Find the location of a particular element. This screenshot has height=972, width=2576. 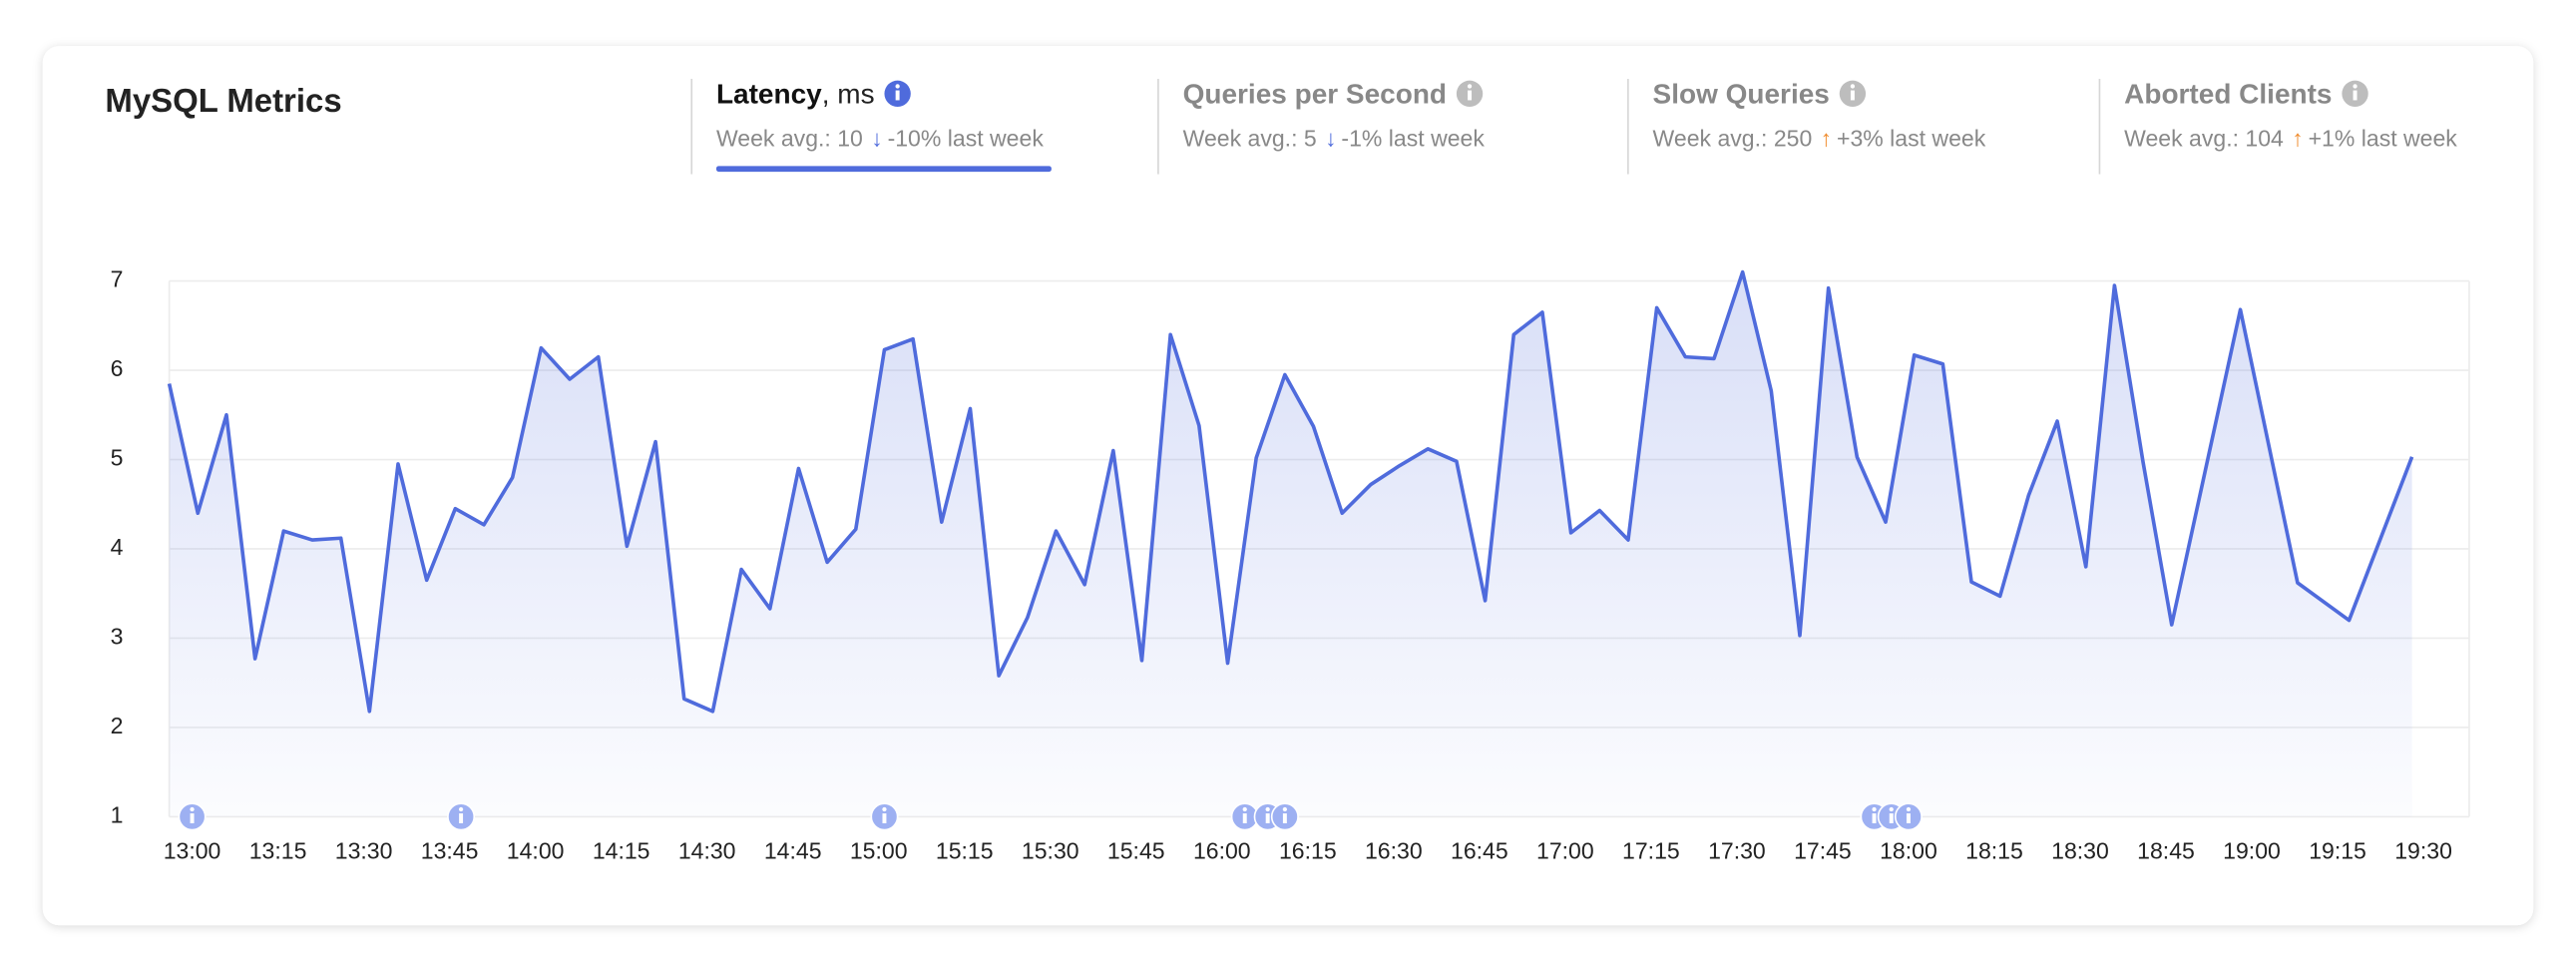

y-tick-label: 3 is located at coordinates (117, 637).